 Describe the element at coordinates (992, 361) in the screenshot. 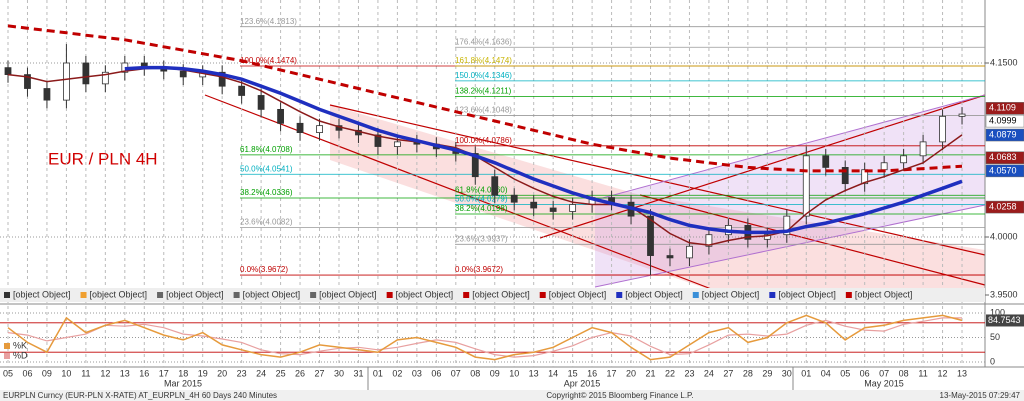

I see `y-tick-label: 0` at that location.